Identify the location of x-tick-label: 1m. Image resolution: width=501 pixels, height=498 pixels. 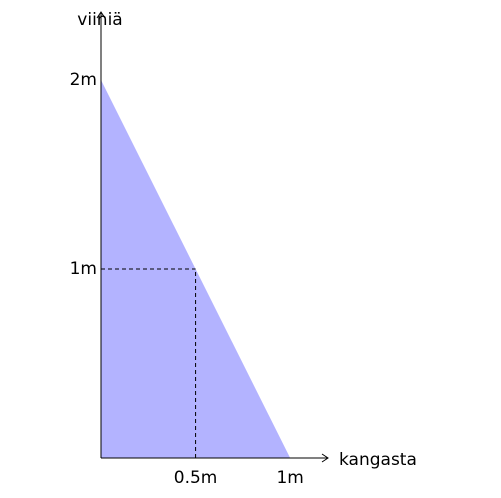
(289, 478).